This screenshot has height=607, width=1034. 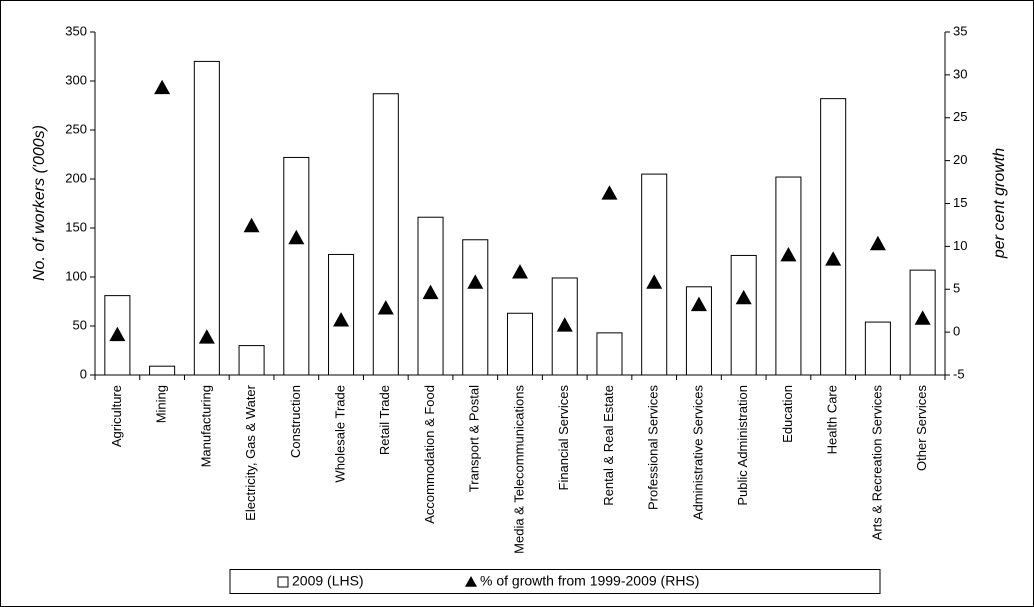 I want to click on y-tick-label: 200, so click(x=76, y=177).